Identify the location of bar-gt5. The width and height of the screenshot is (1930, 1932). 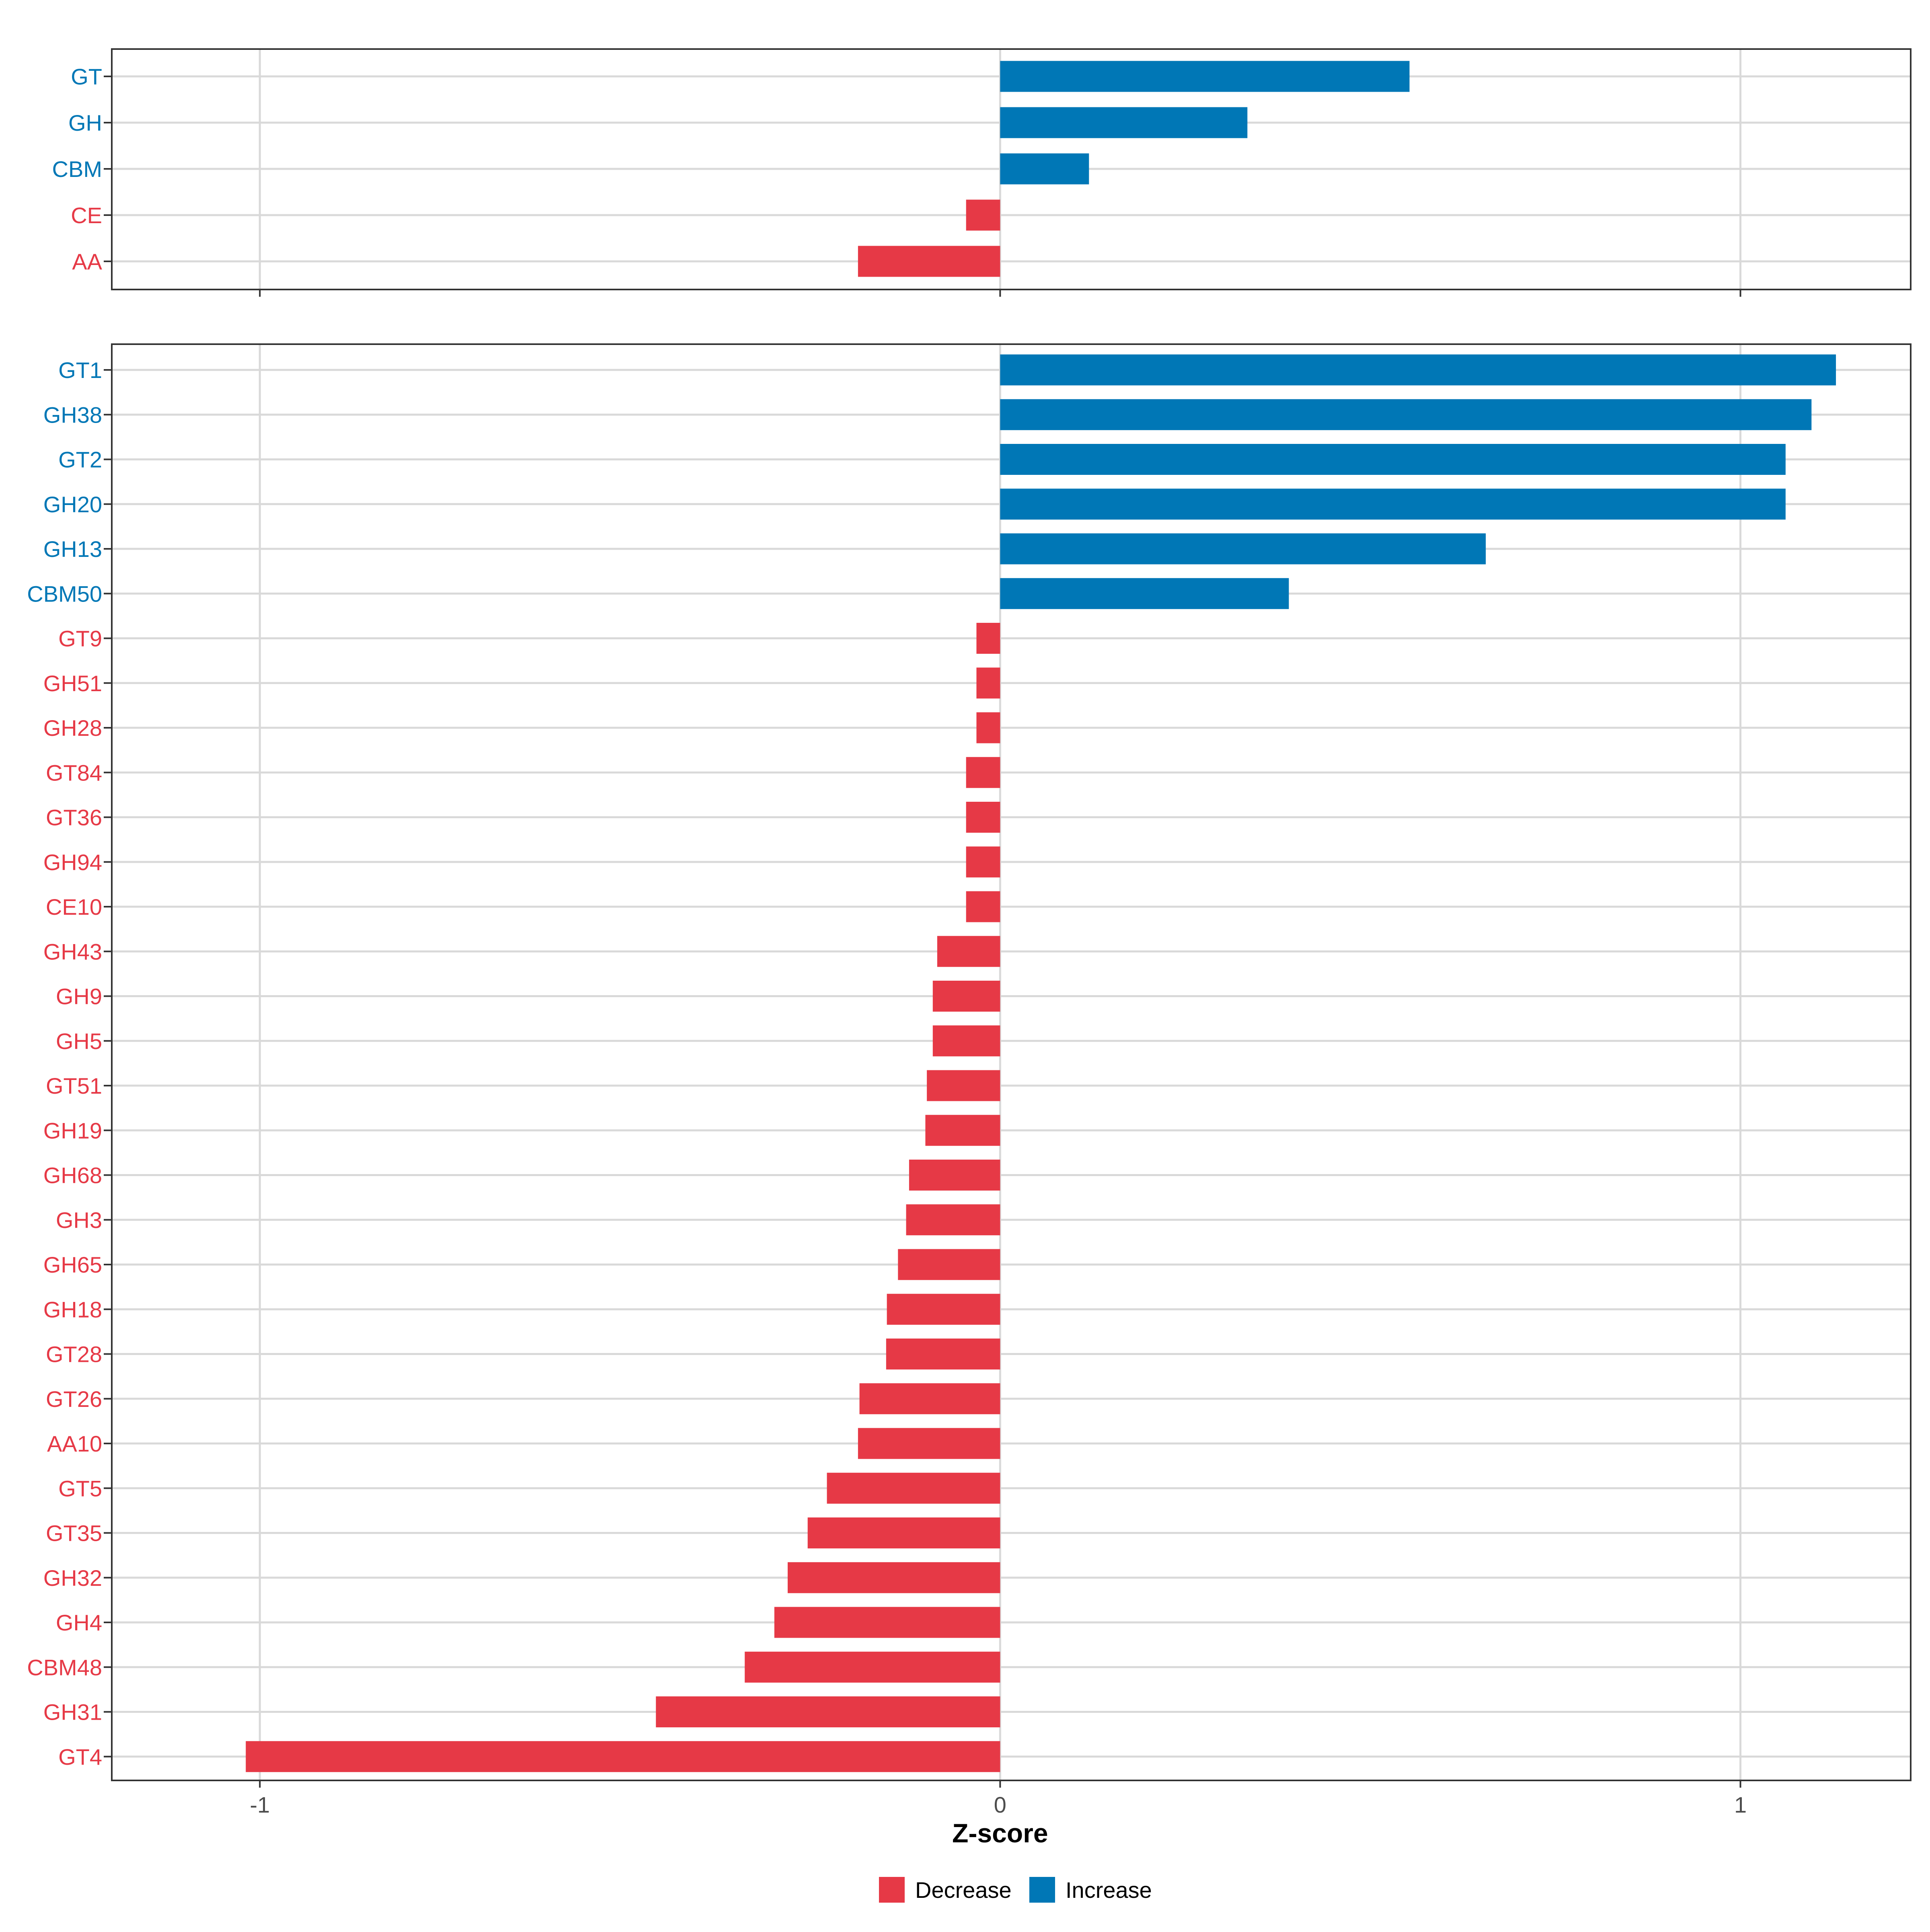
(913, 1488).